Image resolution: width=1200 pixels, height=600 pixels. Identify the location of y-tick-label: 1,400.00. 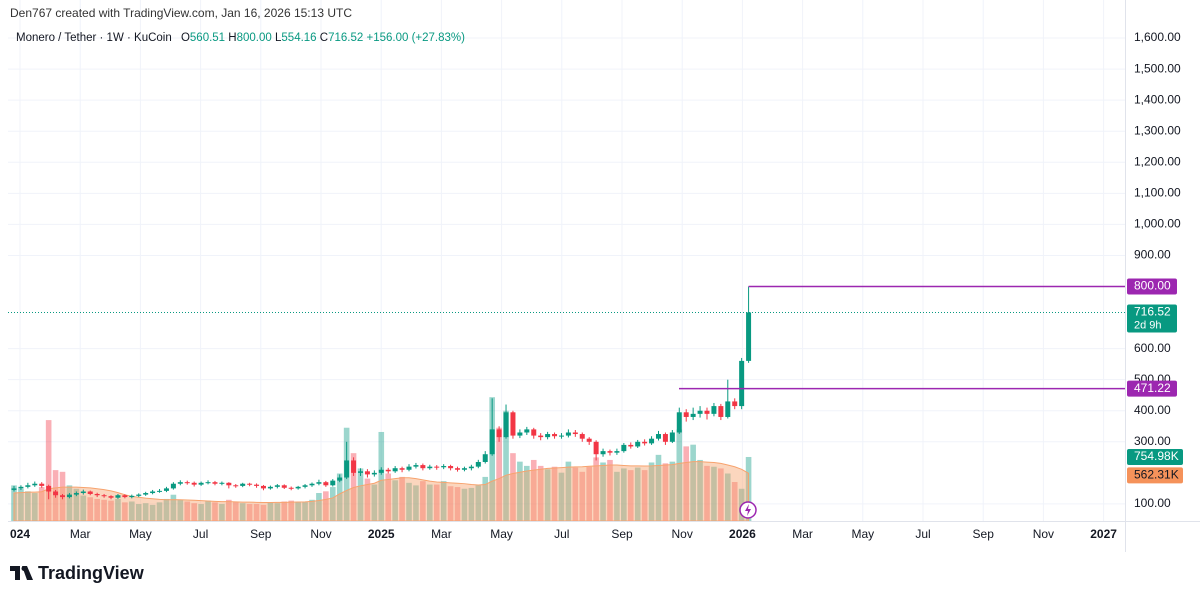
(1157, 99).